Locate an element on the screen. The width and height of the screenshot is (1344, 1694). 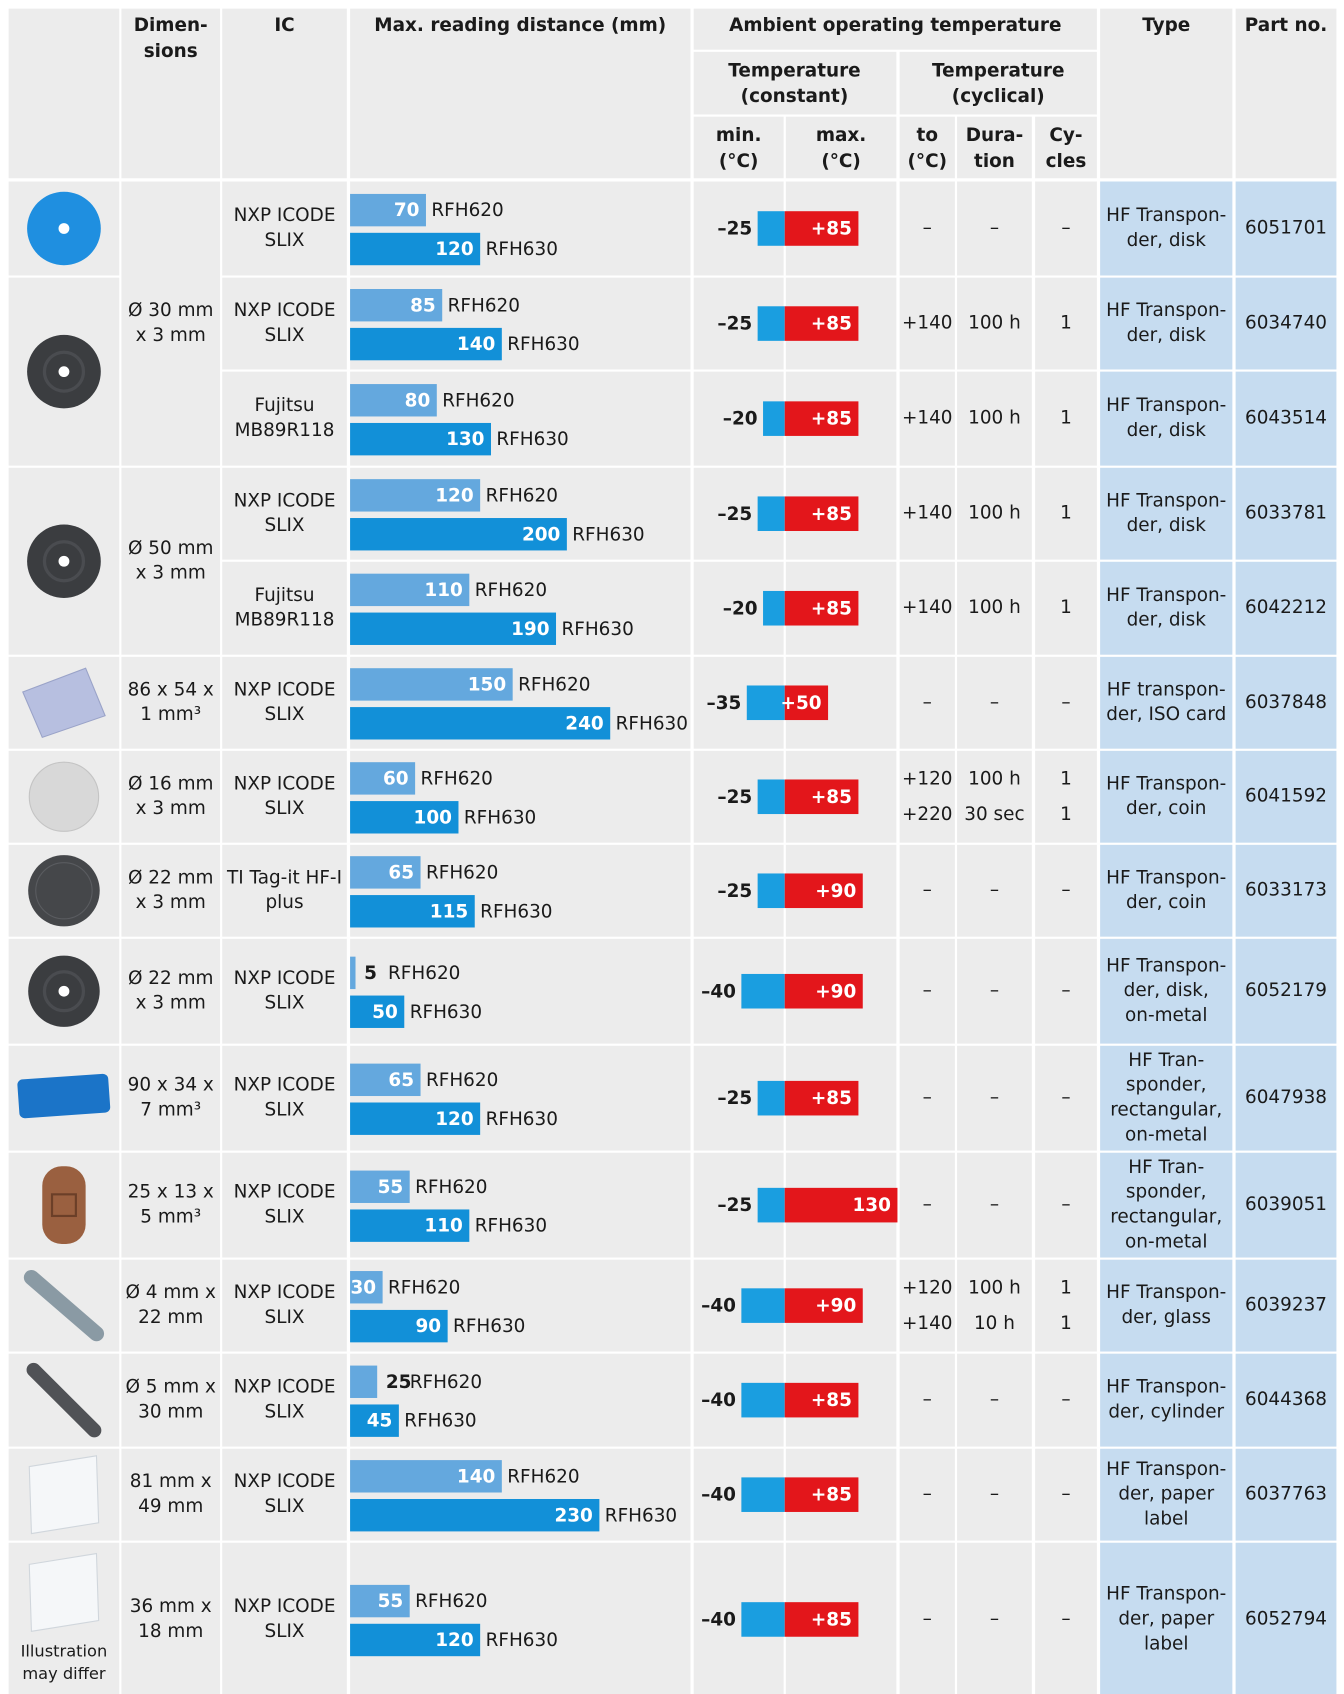
type: HF Tran- is located at coordinates (1166, 1167).